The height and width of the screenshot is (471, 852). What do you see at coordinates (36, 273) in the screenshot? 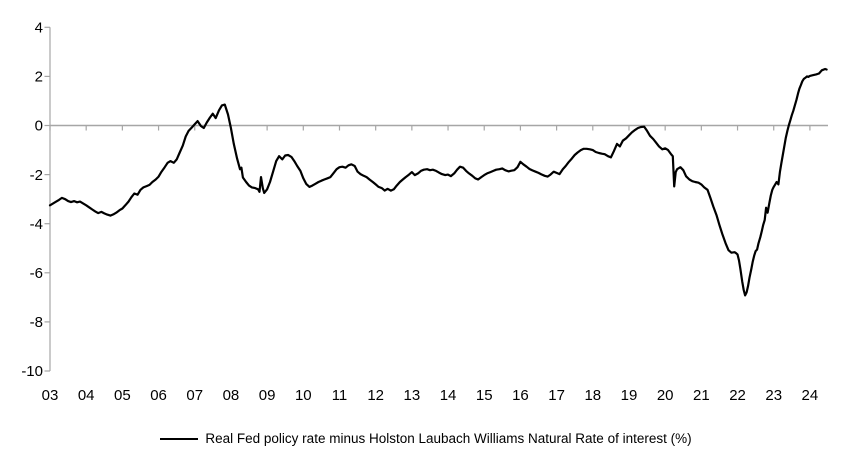
I see `y-axis-label: -6` at bounding box center [36, 273].